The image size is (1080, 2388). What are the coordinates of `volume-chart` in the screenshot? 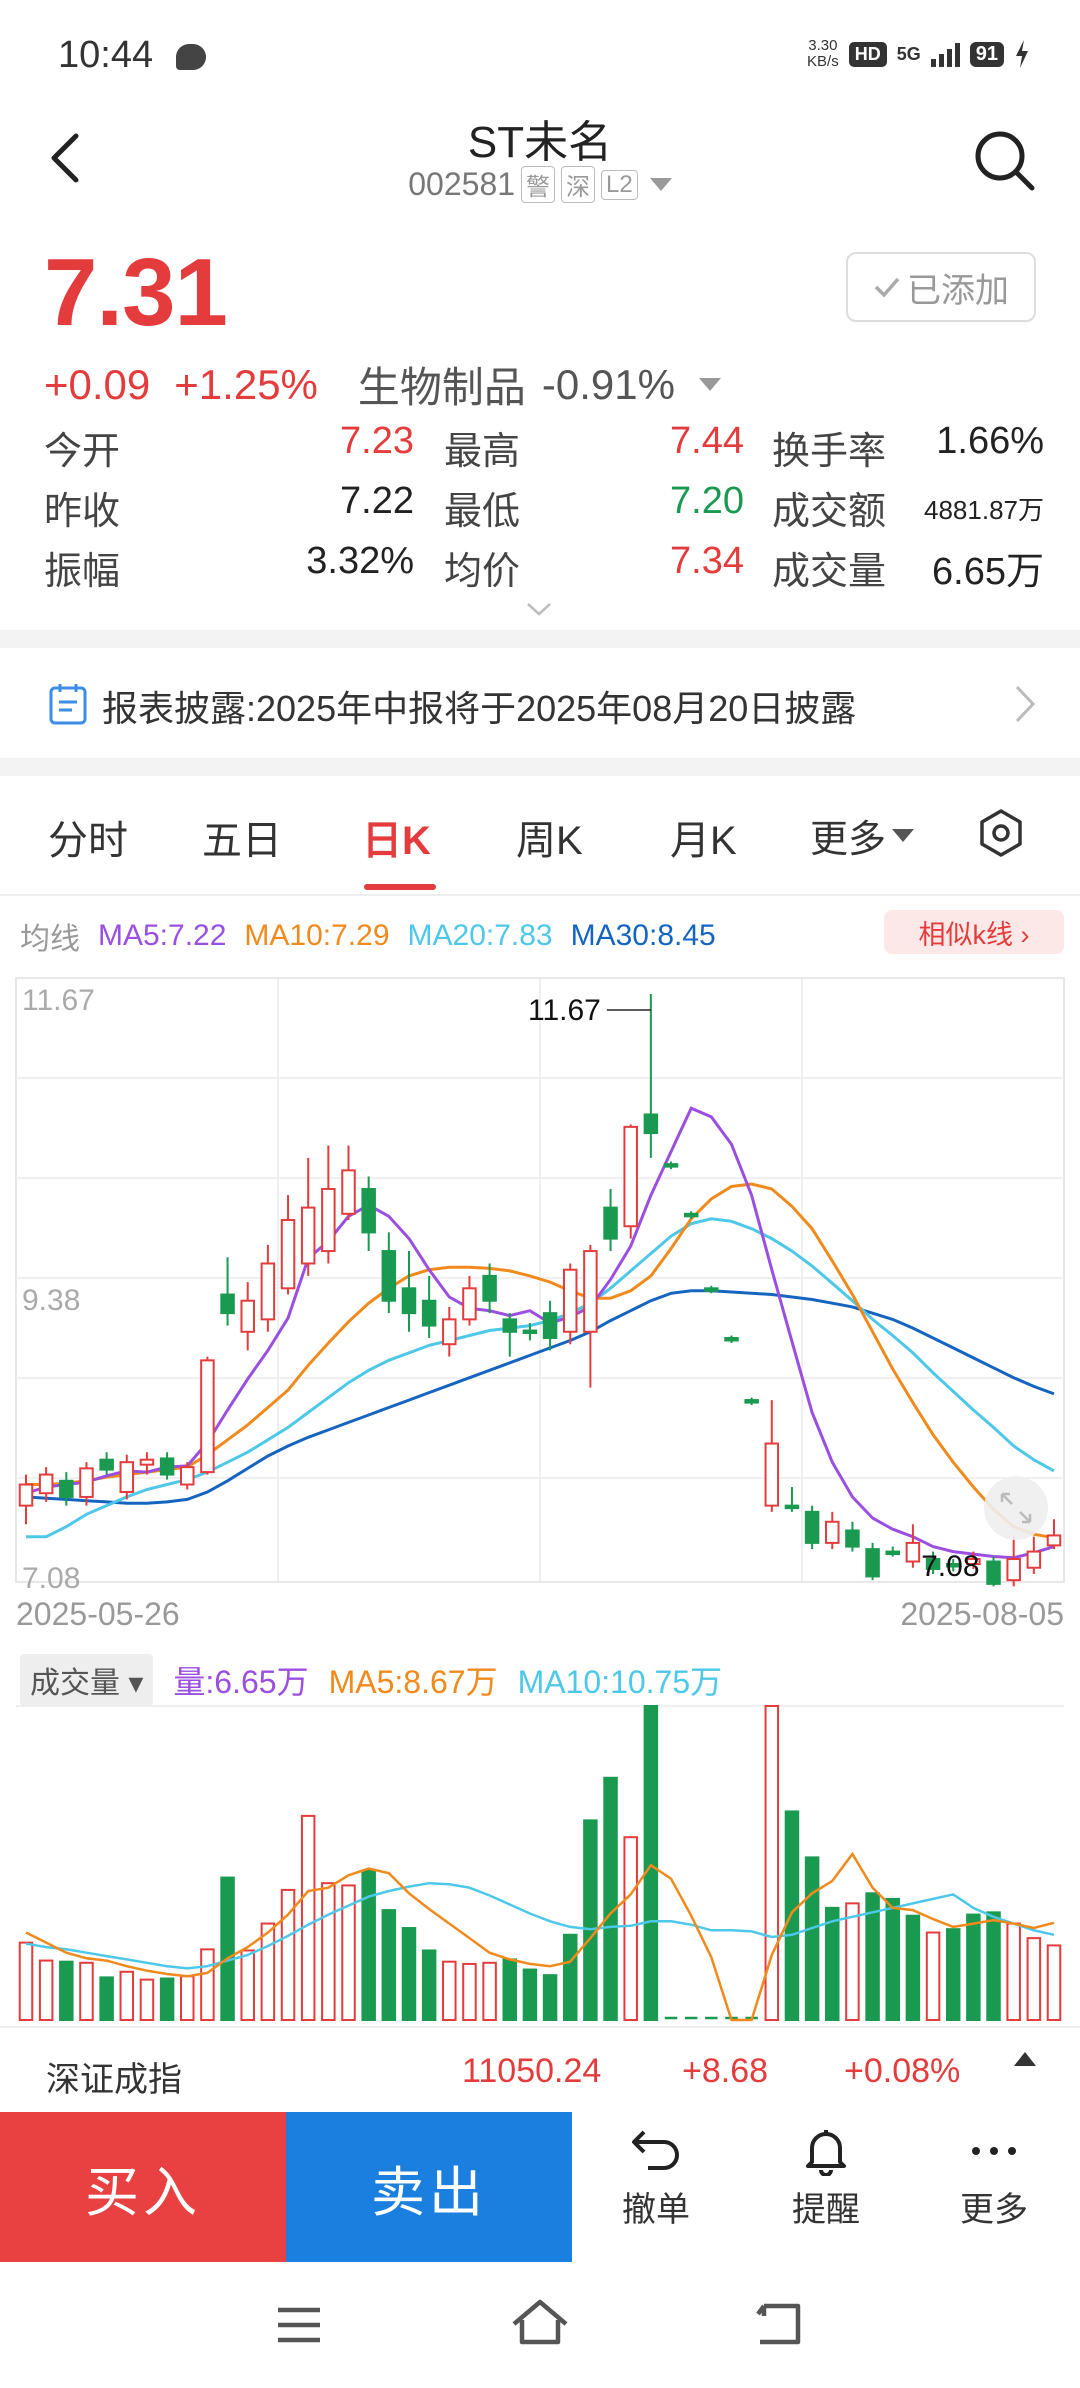 It's located at (540, 1863).